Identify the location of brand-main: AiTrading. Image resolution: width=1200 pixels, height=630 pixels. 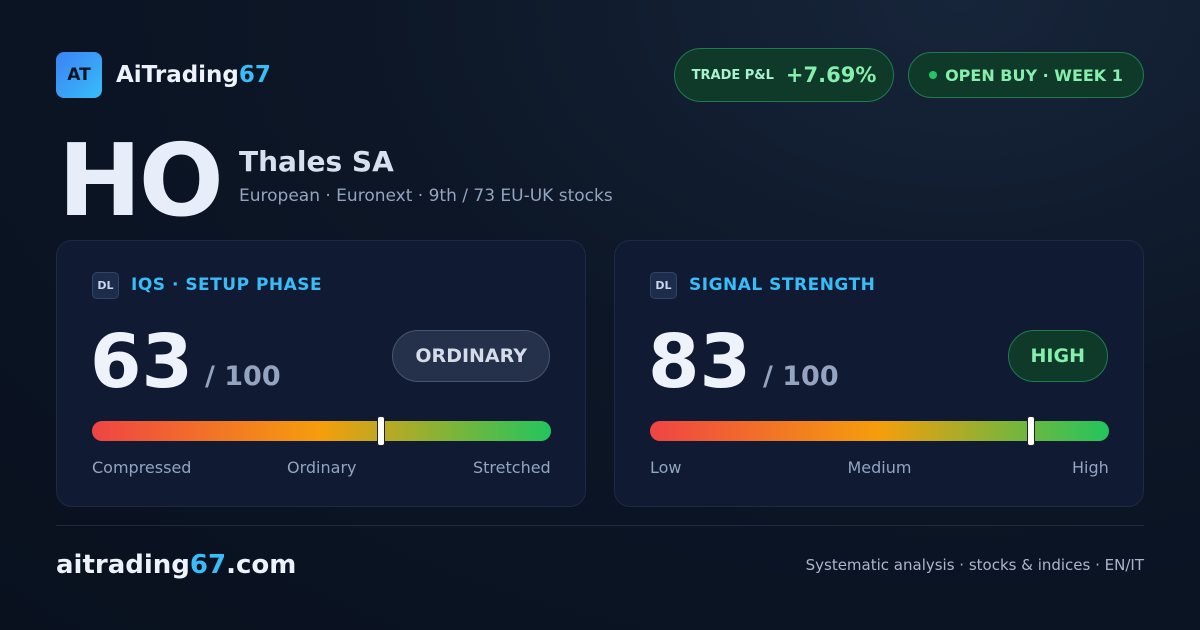
(177, 75).